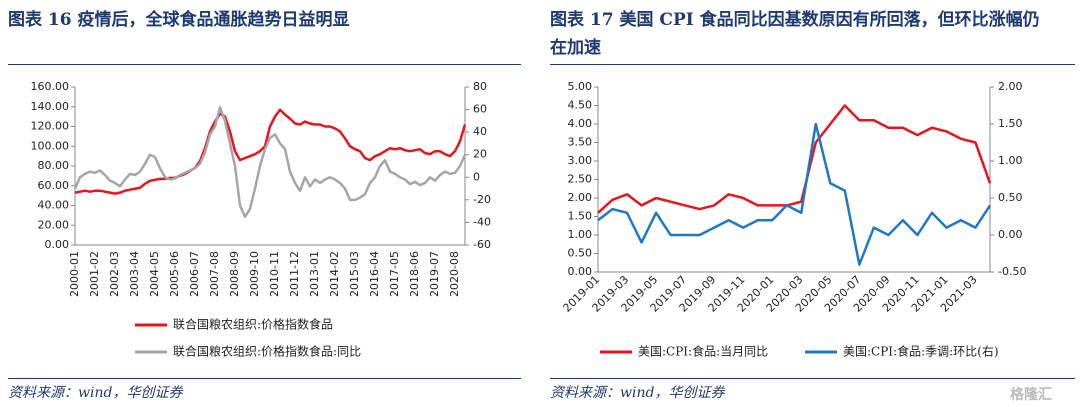 This screenshot has height=407, width=1080. I want to click on x-tick-label: 2013-01, so click(314, 274).